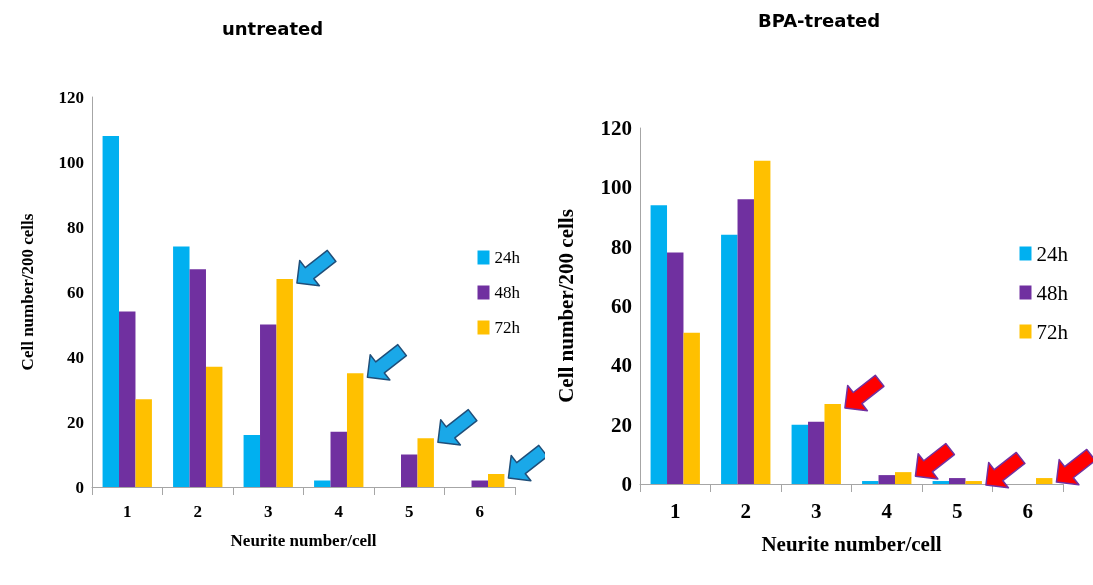  I want to click on chart-title: BPA-treated, so click(819, 20).